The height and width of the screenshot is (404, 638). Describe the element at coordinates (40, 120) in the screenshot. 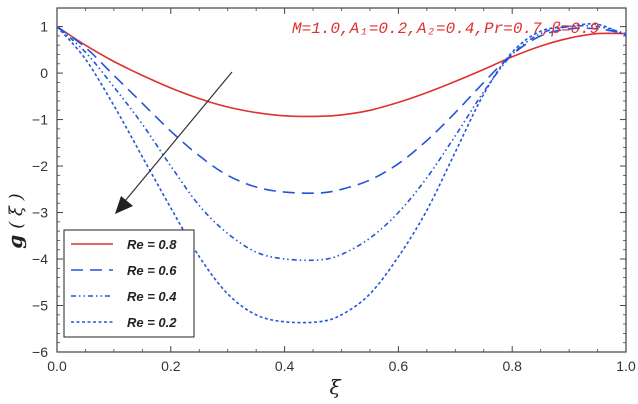

I see `y-tick-label: −1` at that location.